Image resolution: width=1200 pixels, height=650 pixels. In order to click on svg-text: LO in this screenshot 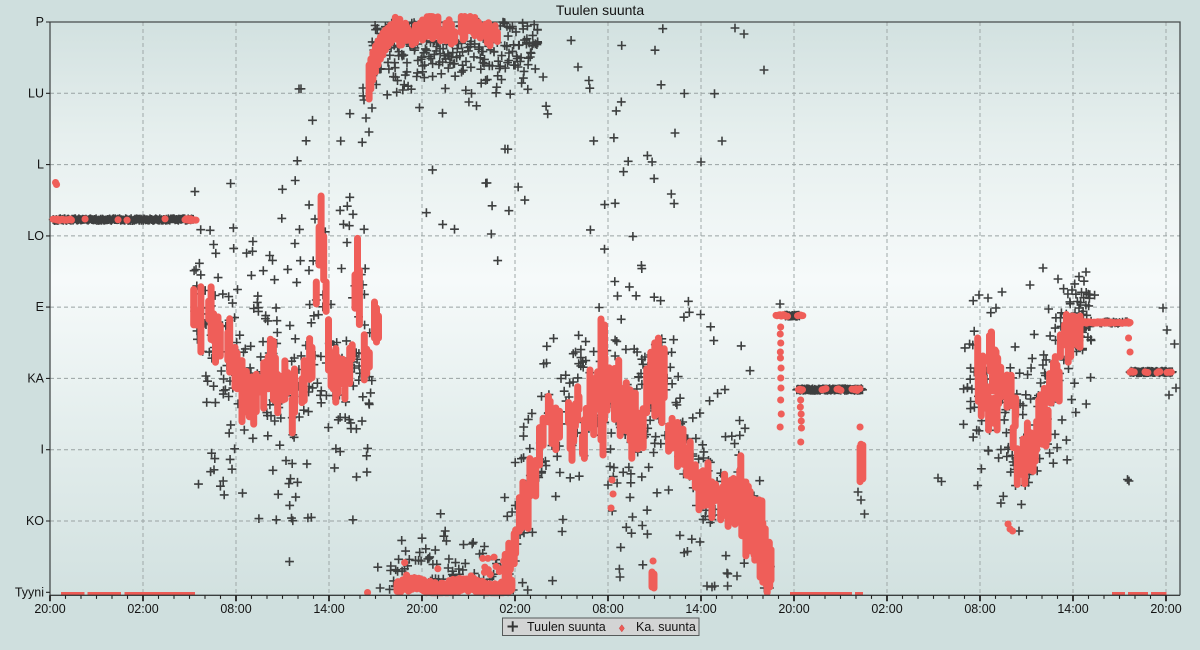, I will do `click(35, 236)`.